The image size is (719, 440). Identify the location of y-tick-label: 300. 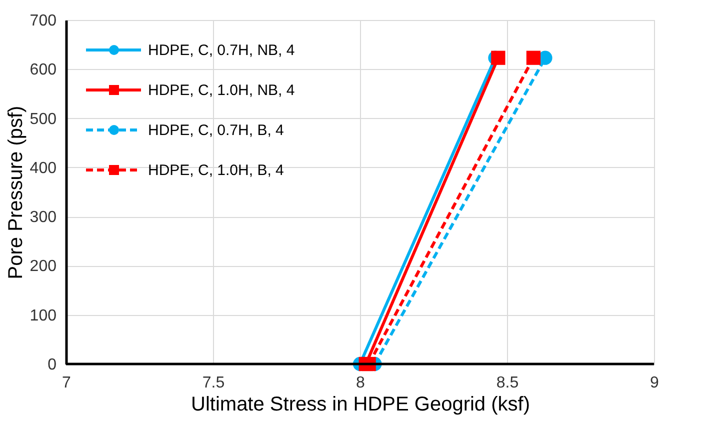
(43, 217).